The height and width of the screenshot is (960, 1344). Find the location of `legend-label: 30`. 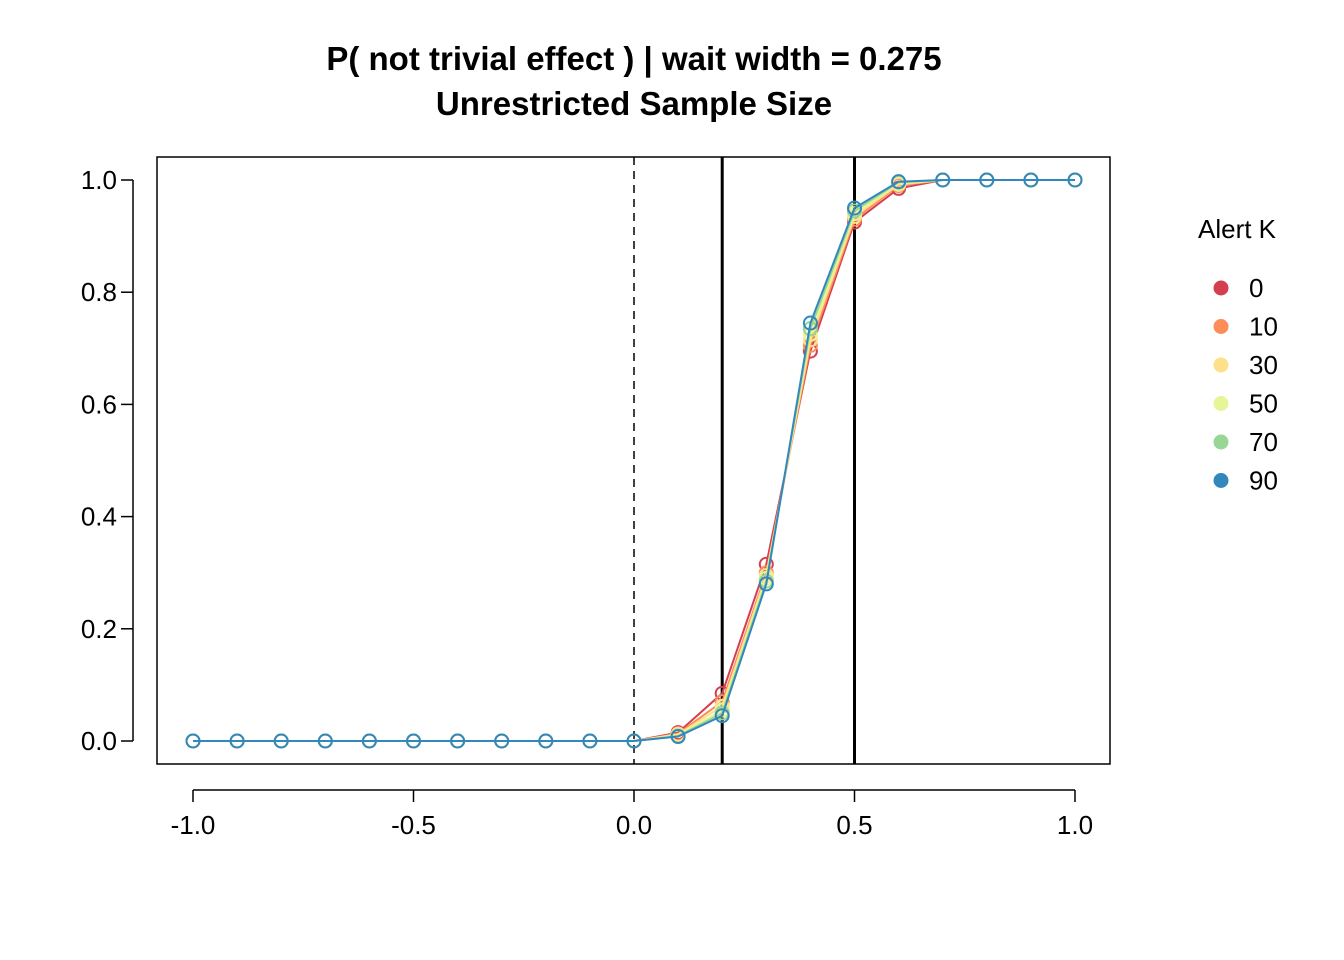

legend-label: 30 is located at coordinates (1263, 365).